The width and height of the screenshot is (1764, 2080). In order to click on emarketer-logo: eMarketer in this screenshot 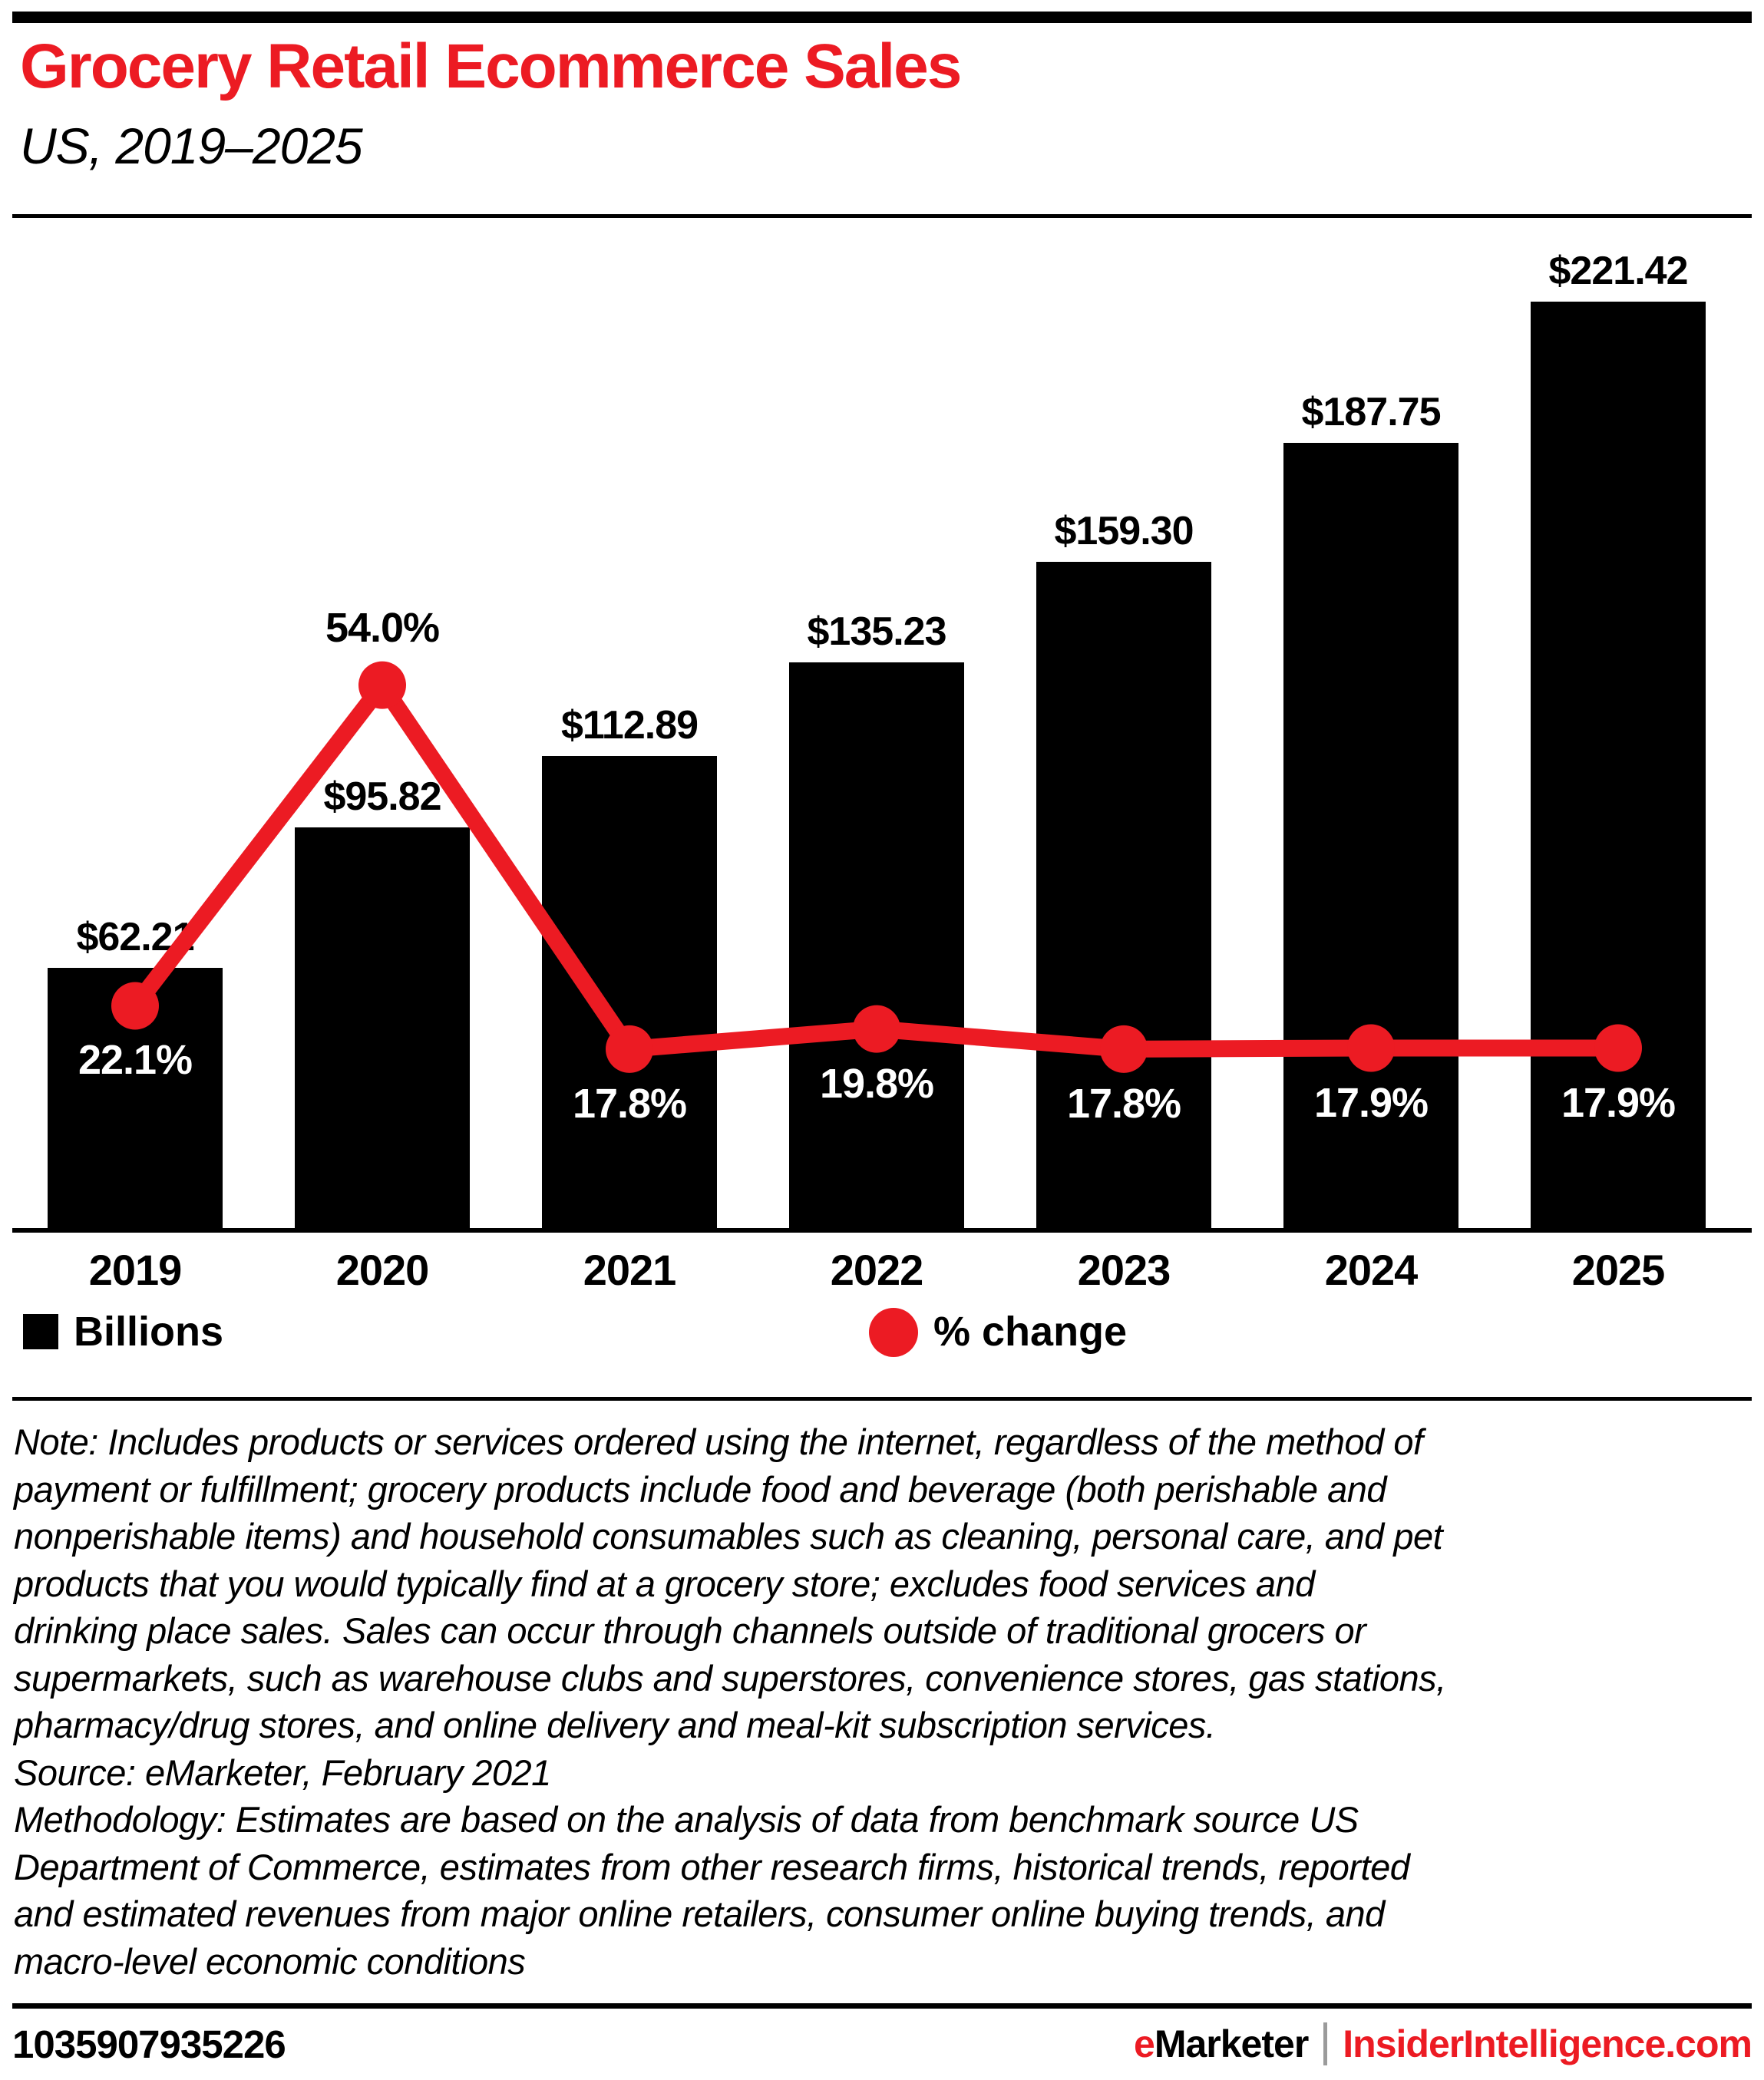, I will do `click(1221, 2044)`.